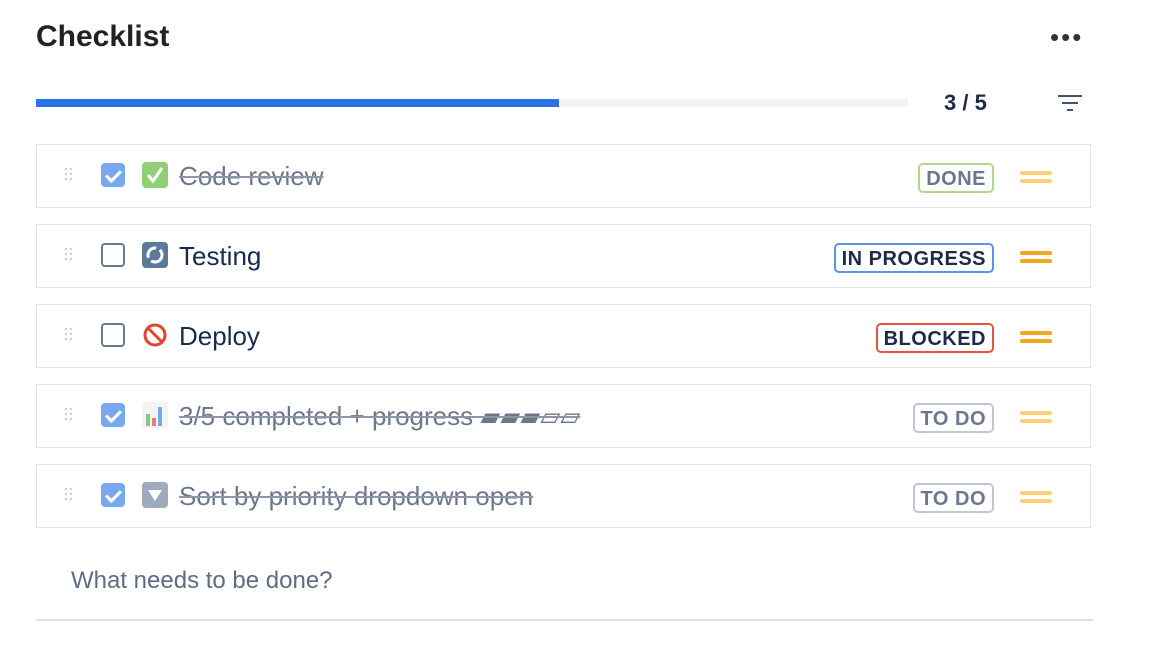  What do you see at coordinates (155, 175) in the screenshot?
I see `white-check-mark-icon` at bounding box center [155, 175].